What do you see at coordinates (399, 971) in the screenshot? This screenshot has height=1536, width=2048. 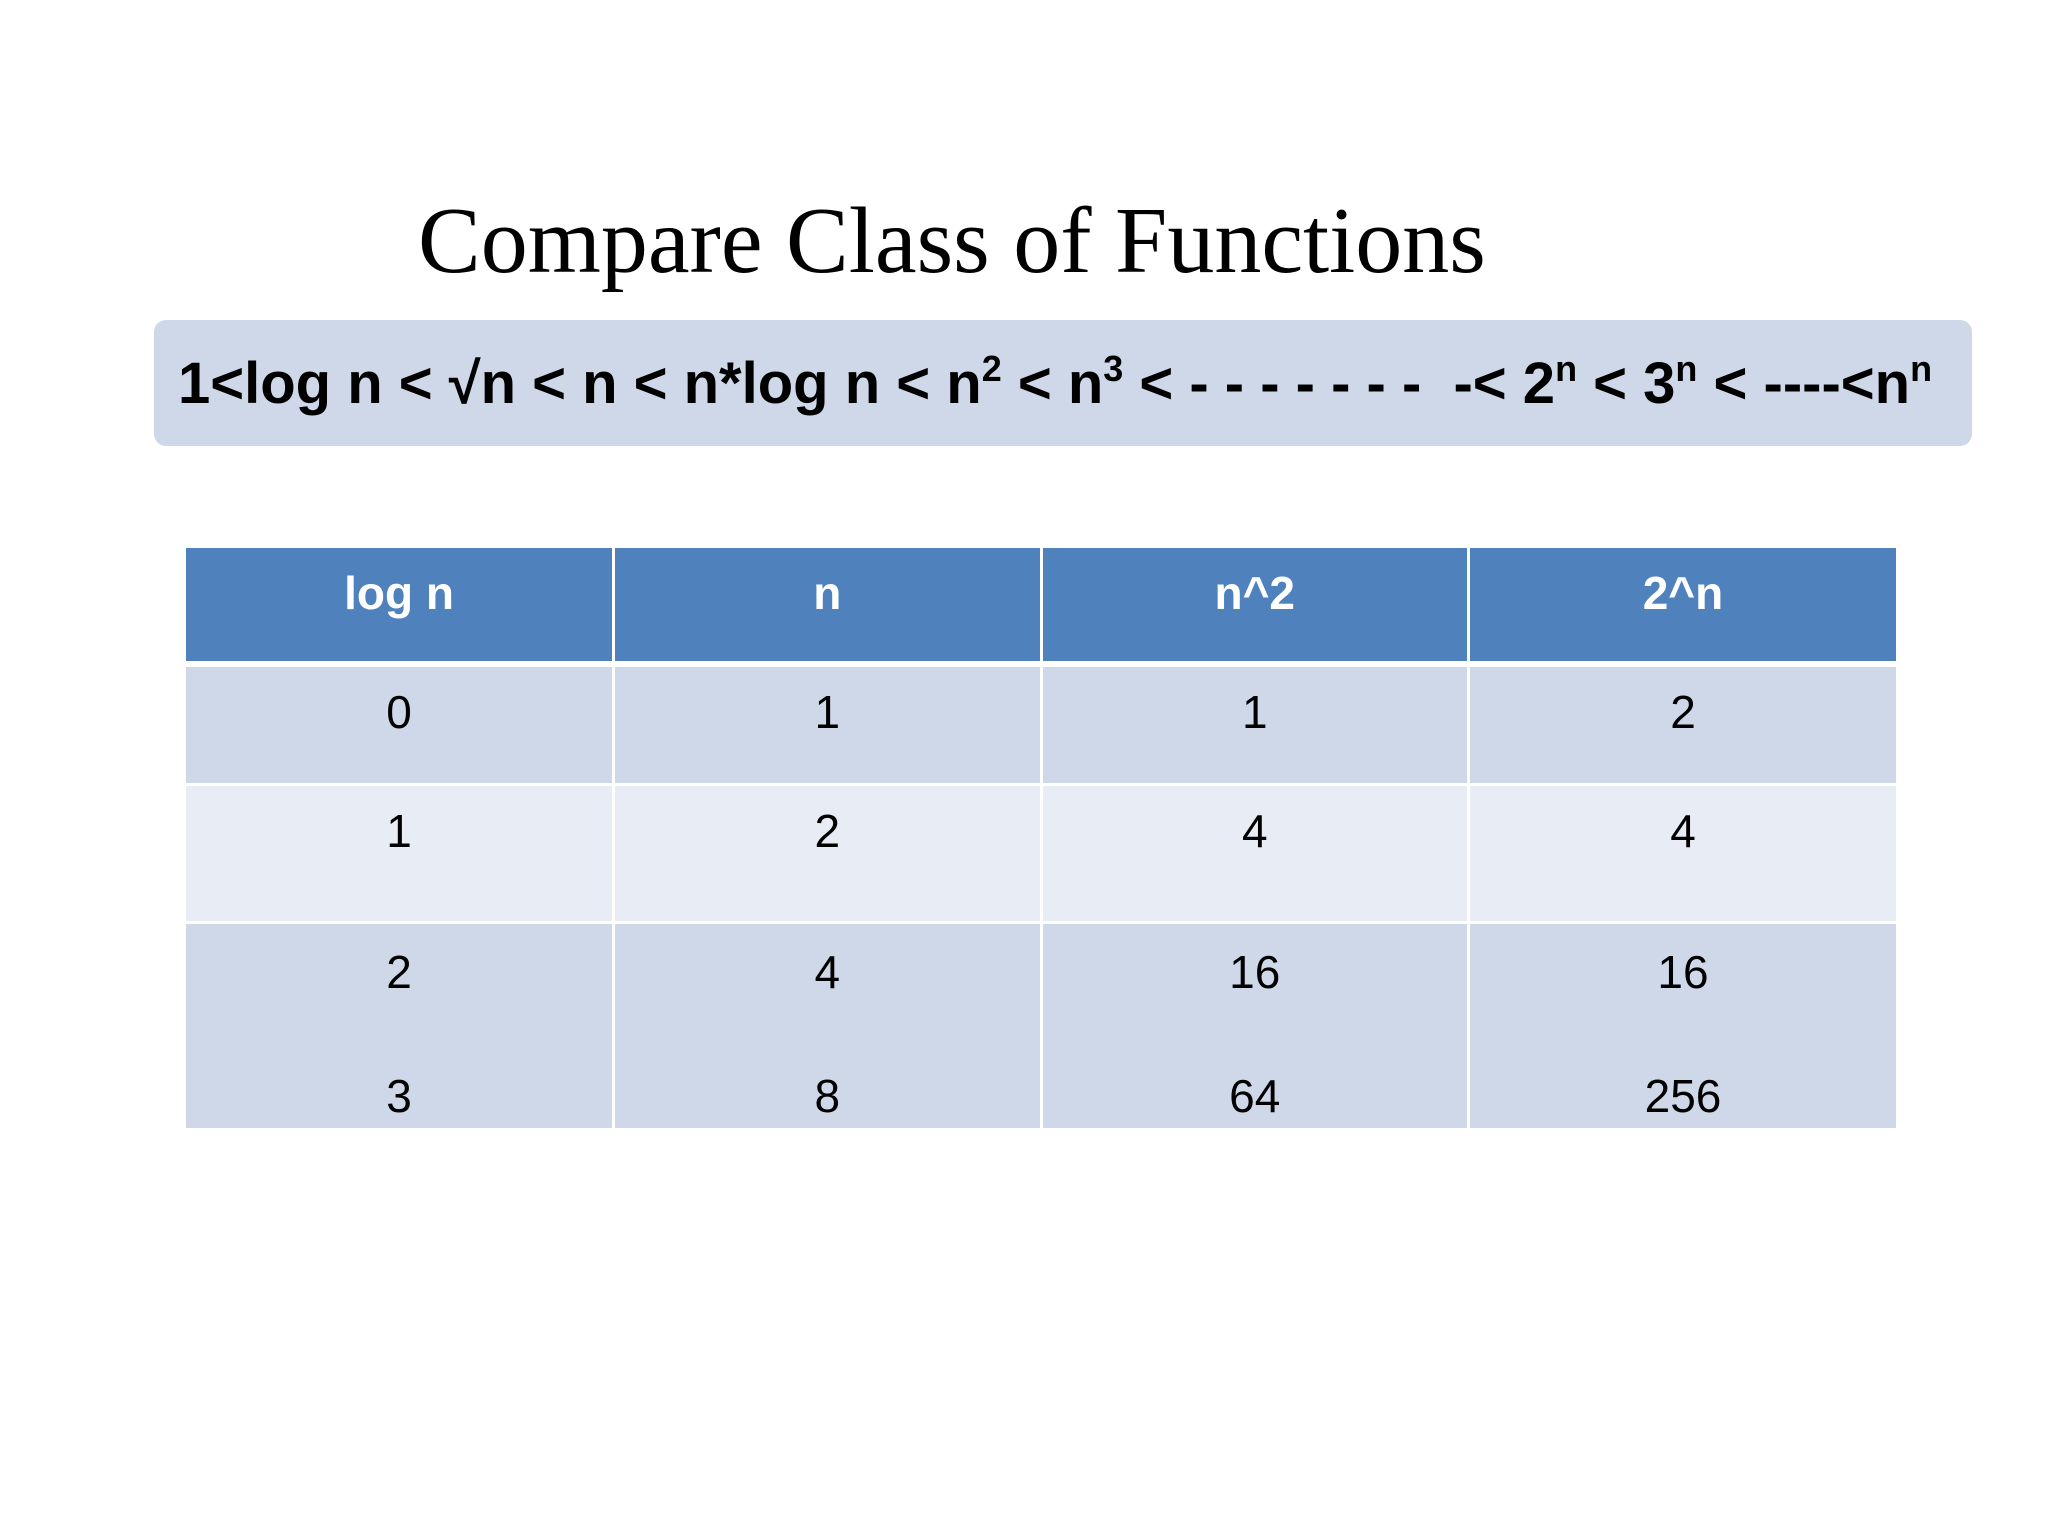 I see `cell-value: 2` at bounding box center [399, 971].